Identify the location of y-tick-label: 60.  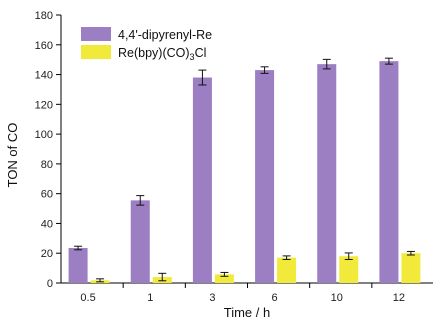
(47, 195).